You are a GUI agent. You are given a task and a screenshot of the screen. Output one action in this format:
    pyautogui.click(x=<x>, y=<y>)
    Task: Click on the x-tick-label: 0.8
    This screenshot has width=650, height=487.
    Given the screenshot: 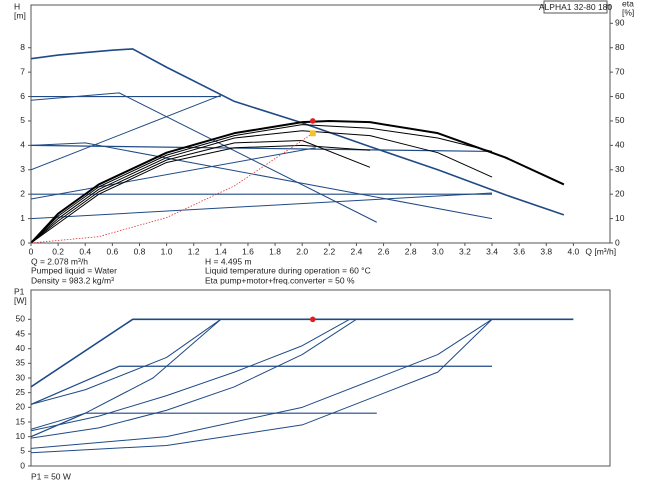 What is the action you would take?
    pyautogui.click(x=140, y=251)
    